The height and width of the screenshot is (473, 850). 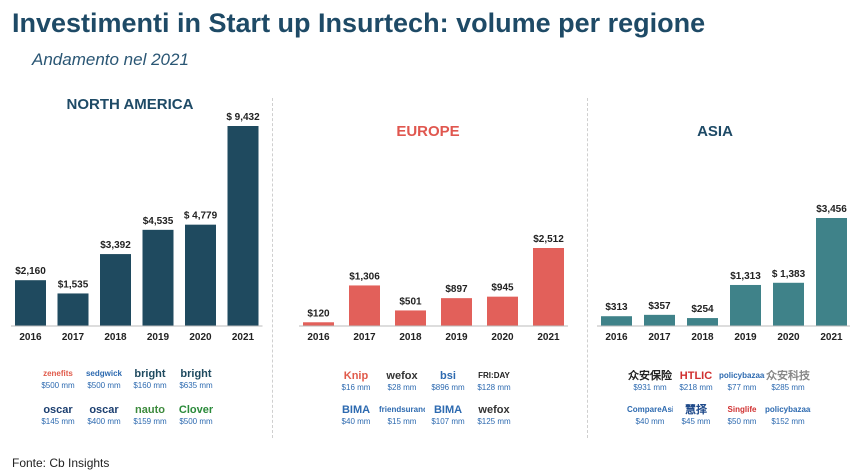 What do you see at coordinates (650, 387) in the screenshot?
I see `funding-amount: $931 mm` at bounding box center [650, 387].